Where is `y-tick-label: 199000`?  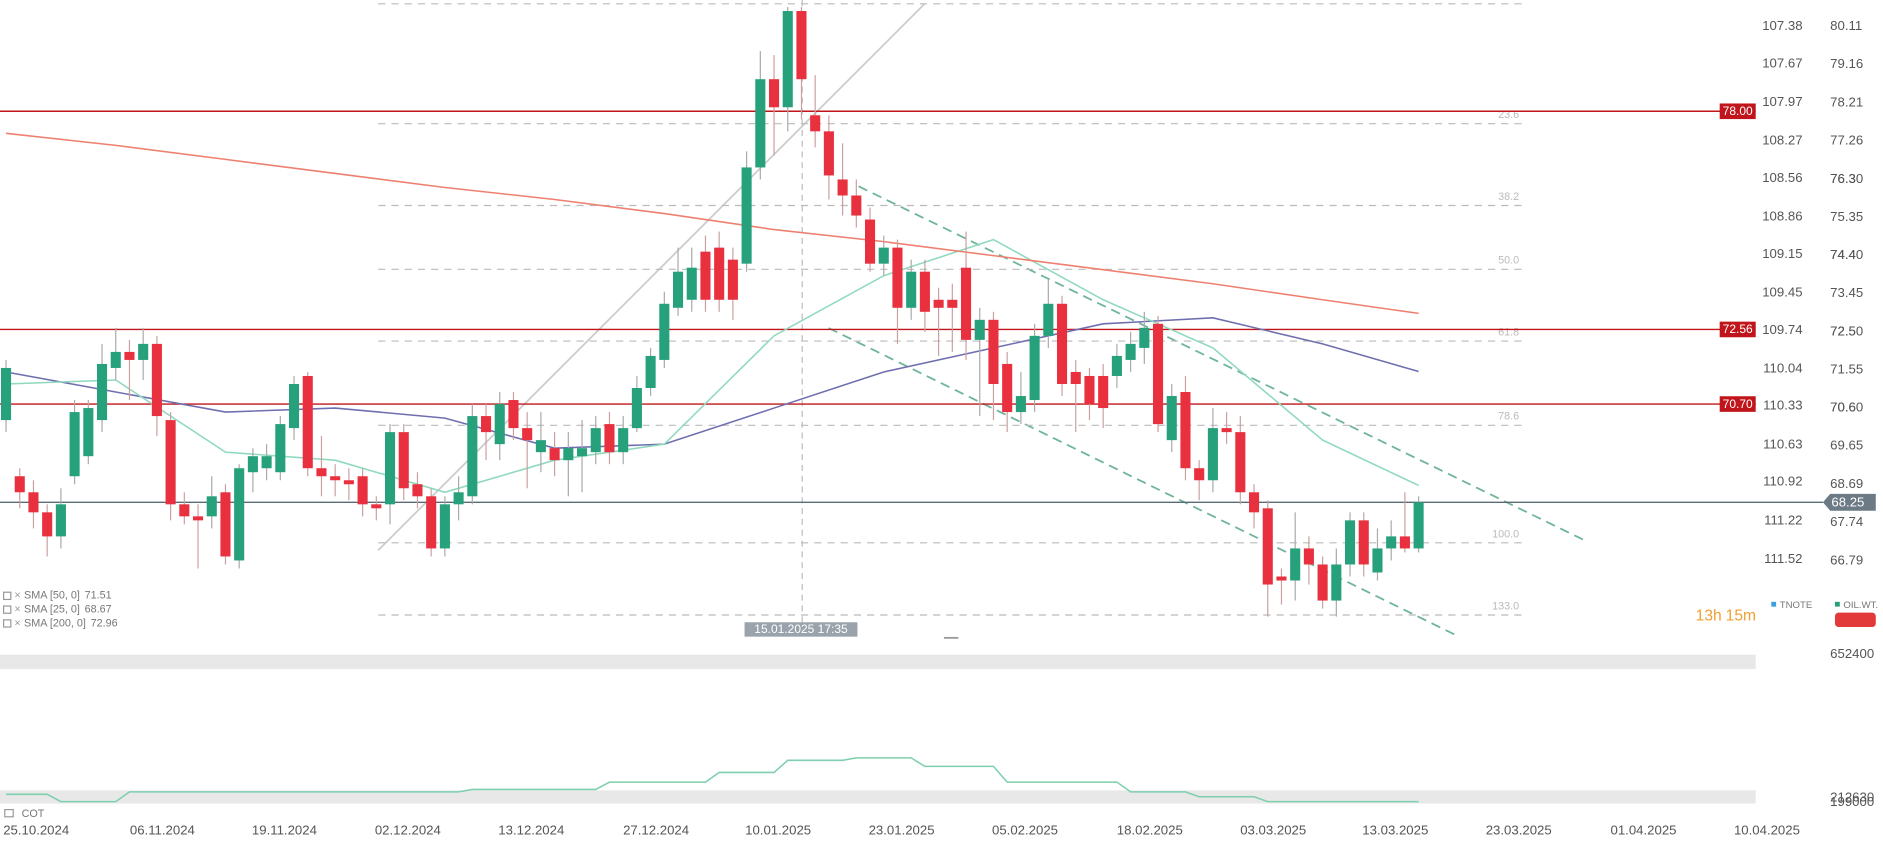
y-tick-label: 199000 is located at coordinates (1852, 801).